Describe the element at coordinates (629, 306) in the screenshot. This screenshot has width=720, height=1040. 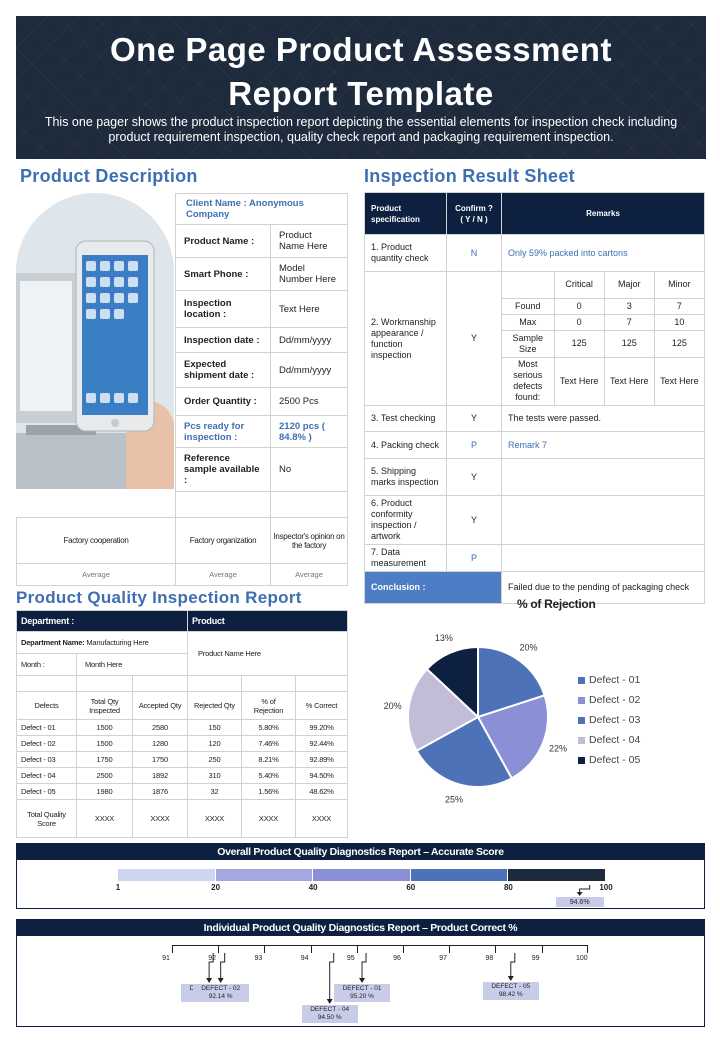
I see `cell: 3` at that location.